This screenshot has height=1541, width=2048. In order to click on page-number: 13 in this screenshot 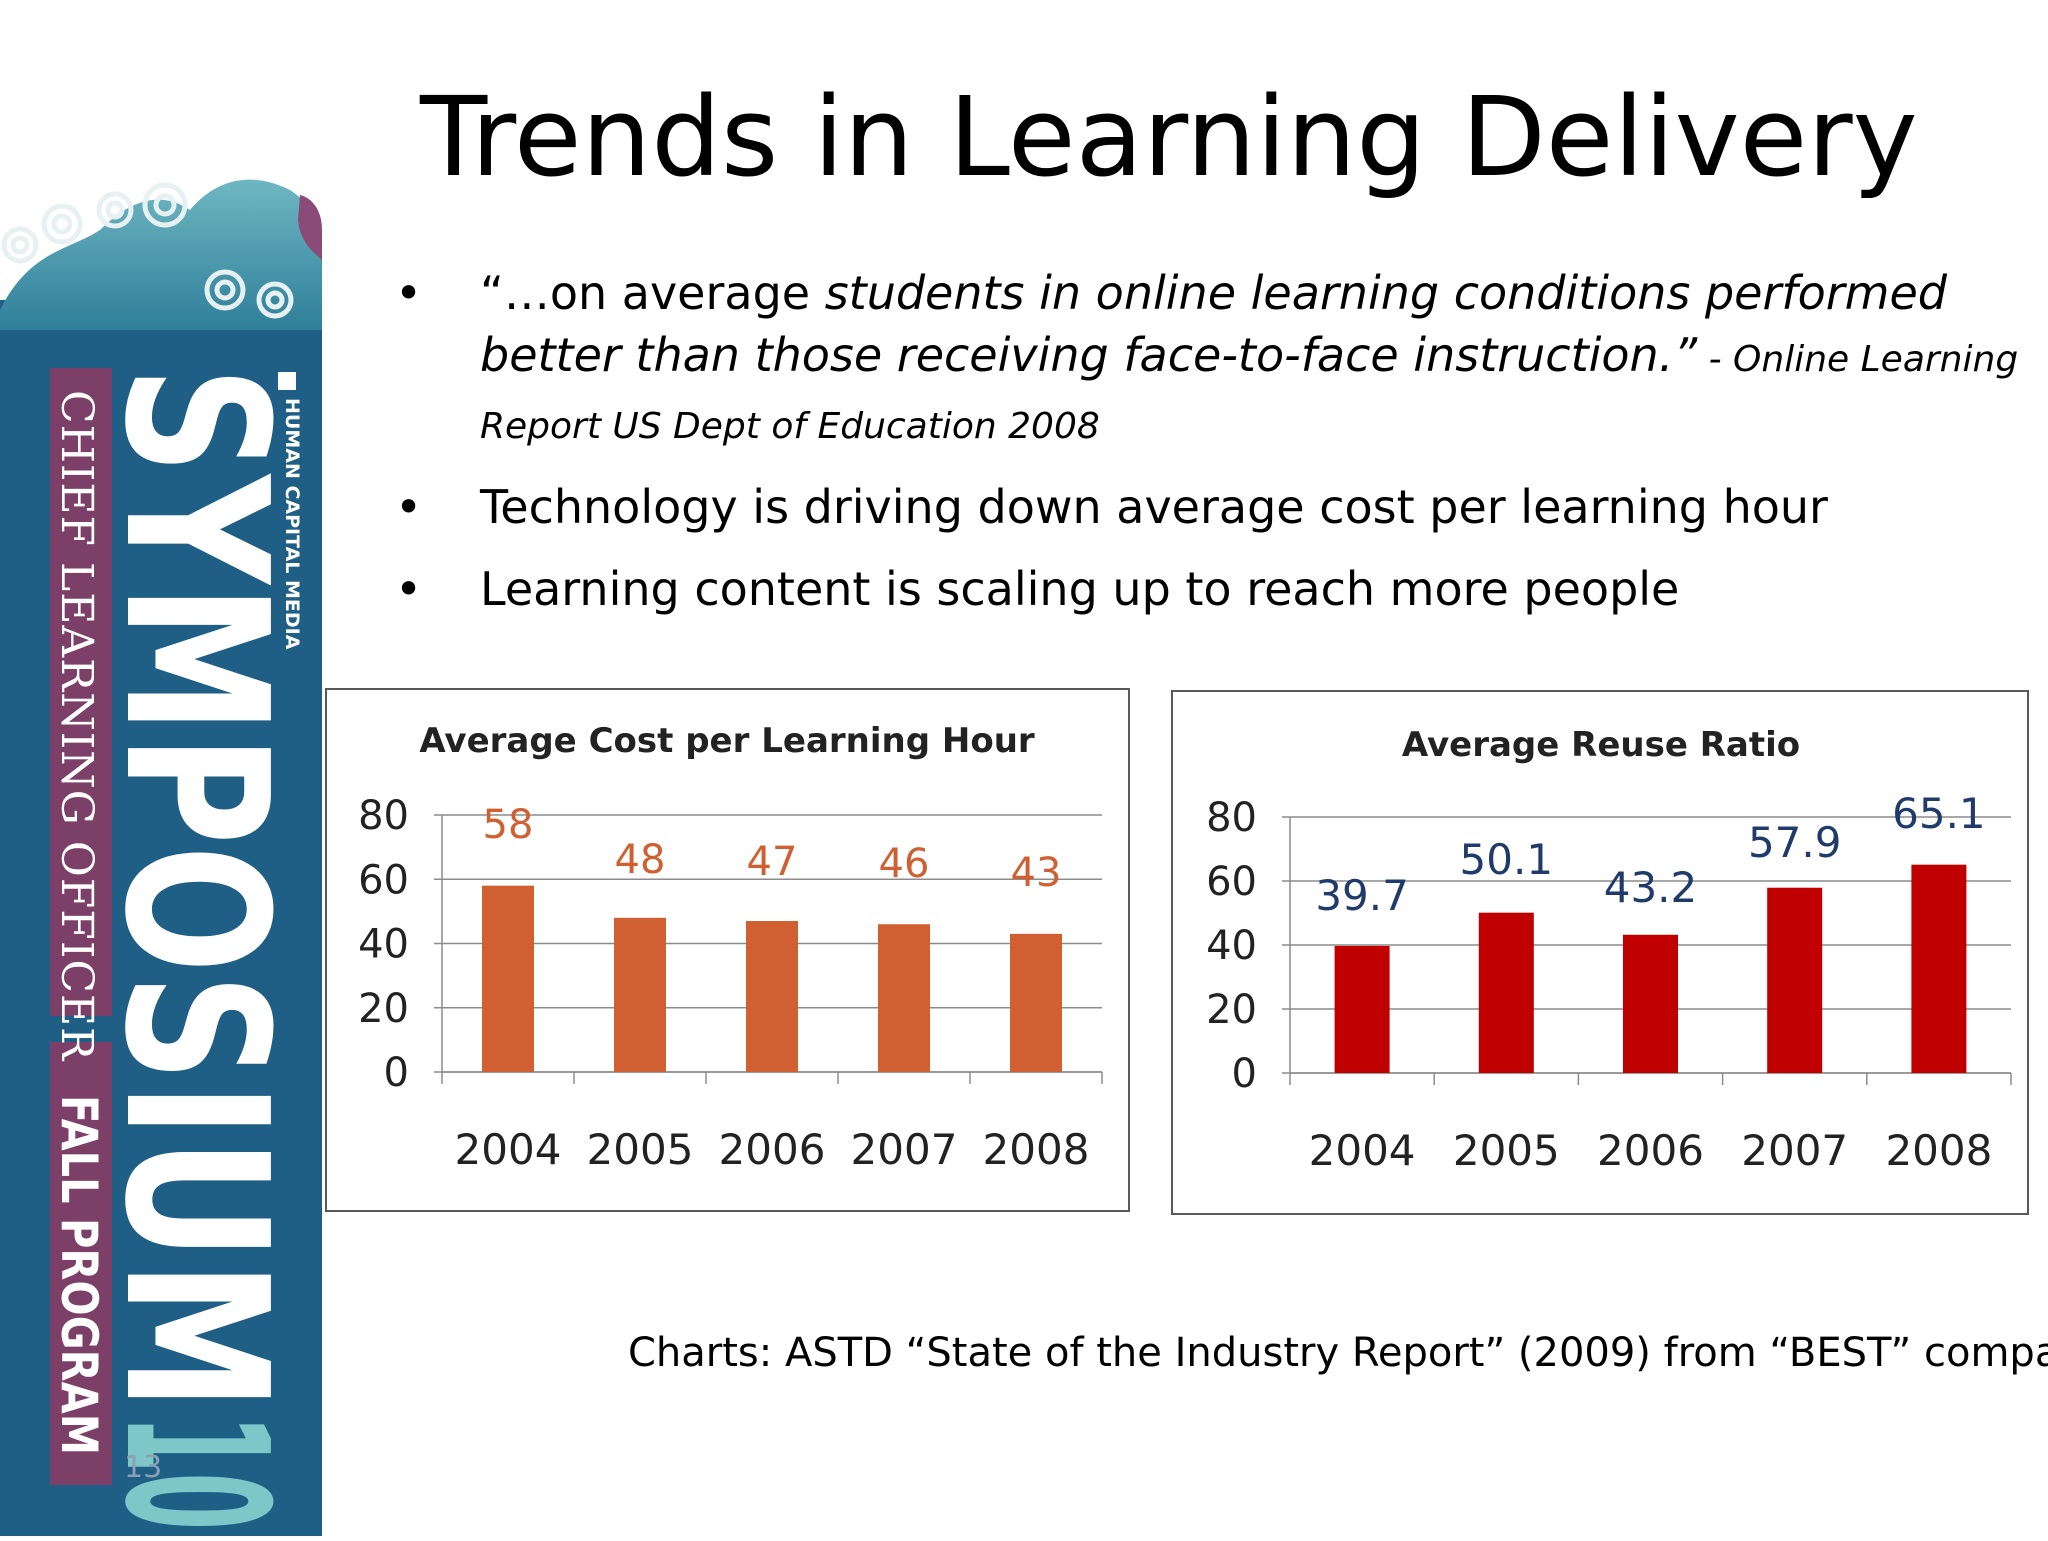, I will do `click(143, 1467)`.